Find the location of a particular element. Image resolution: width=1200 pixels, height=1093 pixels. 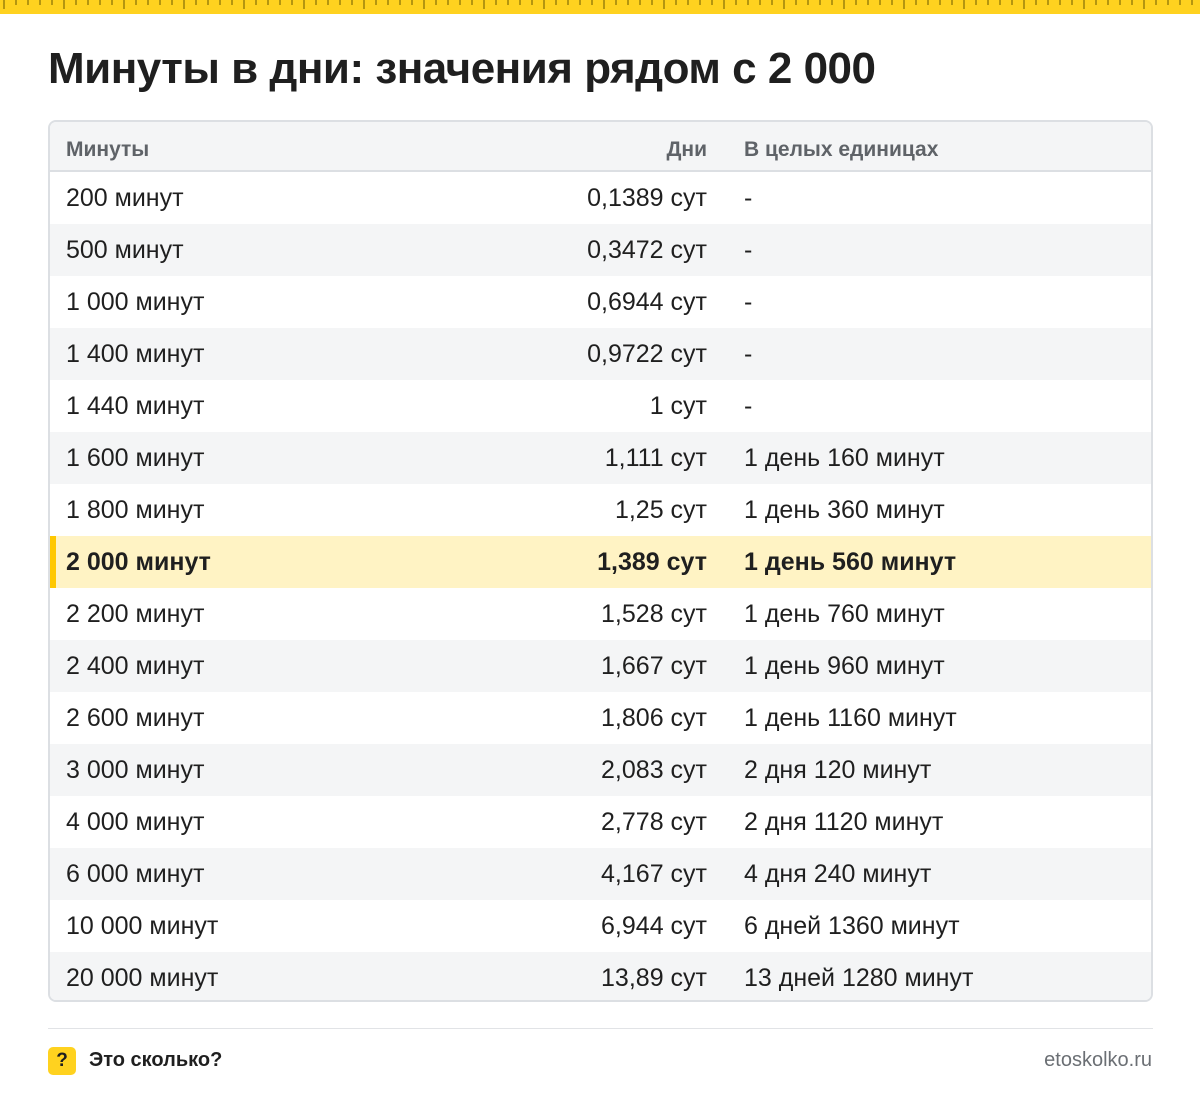

cell-minutes: 2 000 минут is located at coordinates (138, 562).